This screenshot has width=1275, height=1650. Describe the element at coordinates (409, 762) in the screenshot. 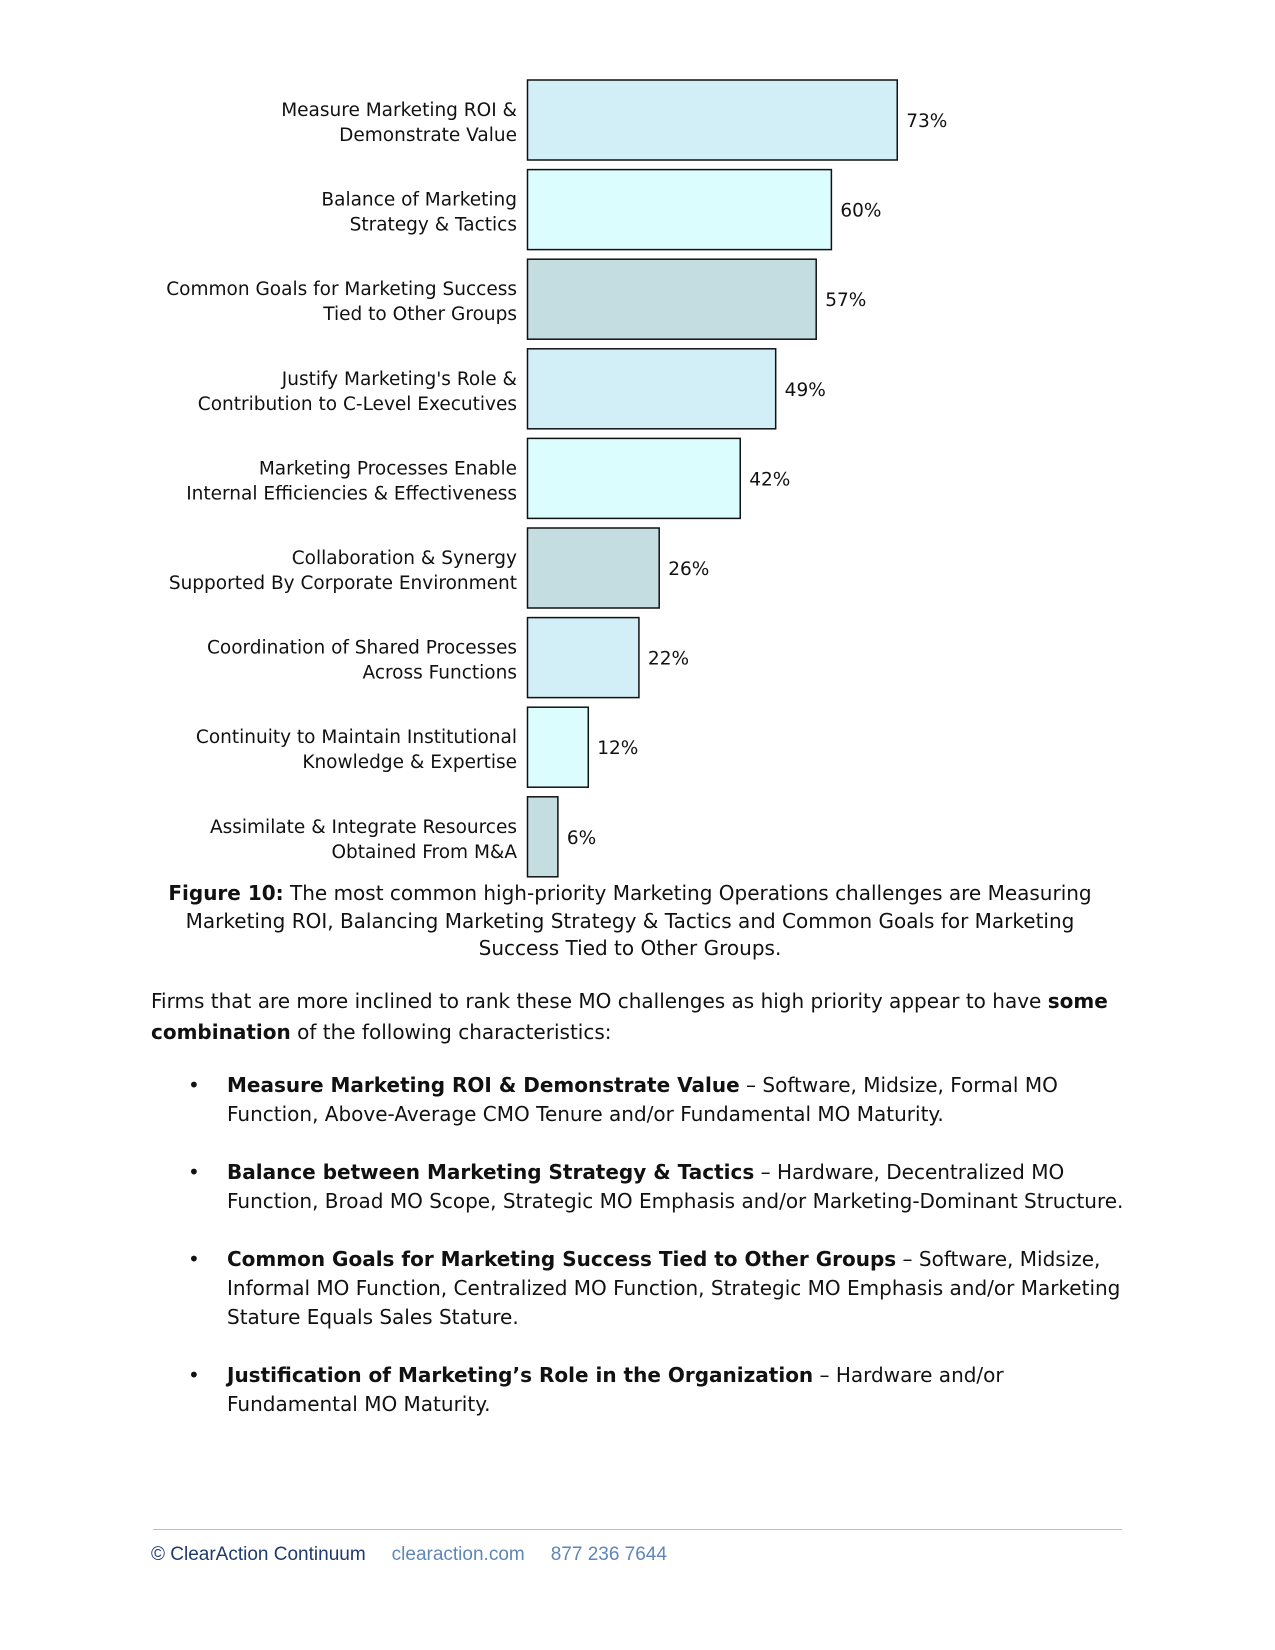

I see `category-label-line: Knowledge & Expertise` at that location.